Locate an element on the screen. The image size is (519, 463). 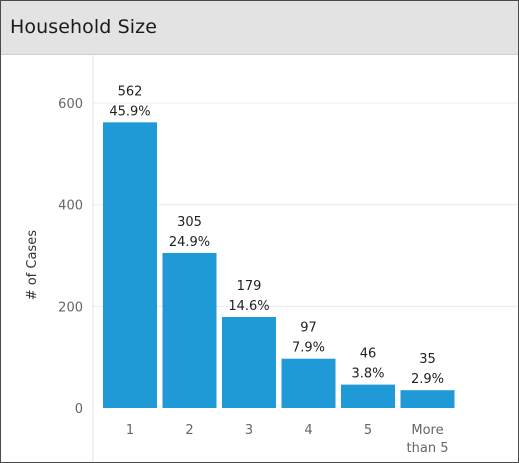
x-tick-label: 1 is located at coordinates (130, 430).